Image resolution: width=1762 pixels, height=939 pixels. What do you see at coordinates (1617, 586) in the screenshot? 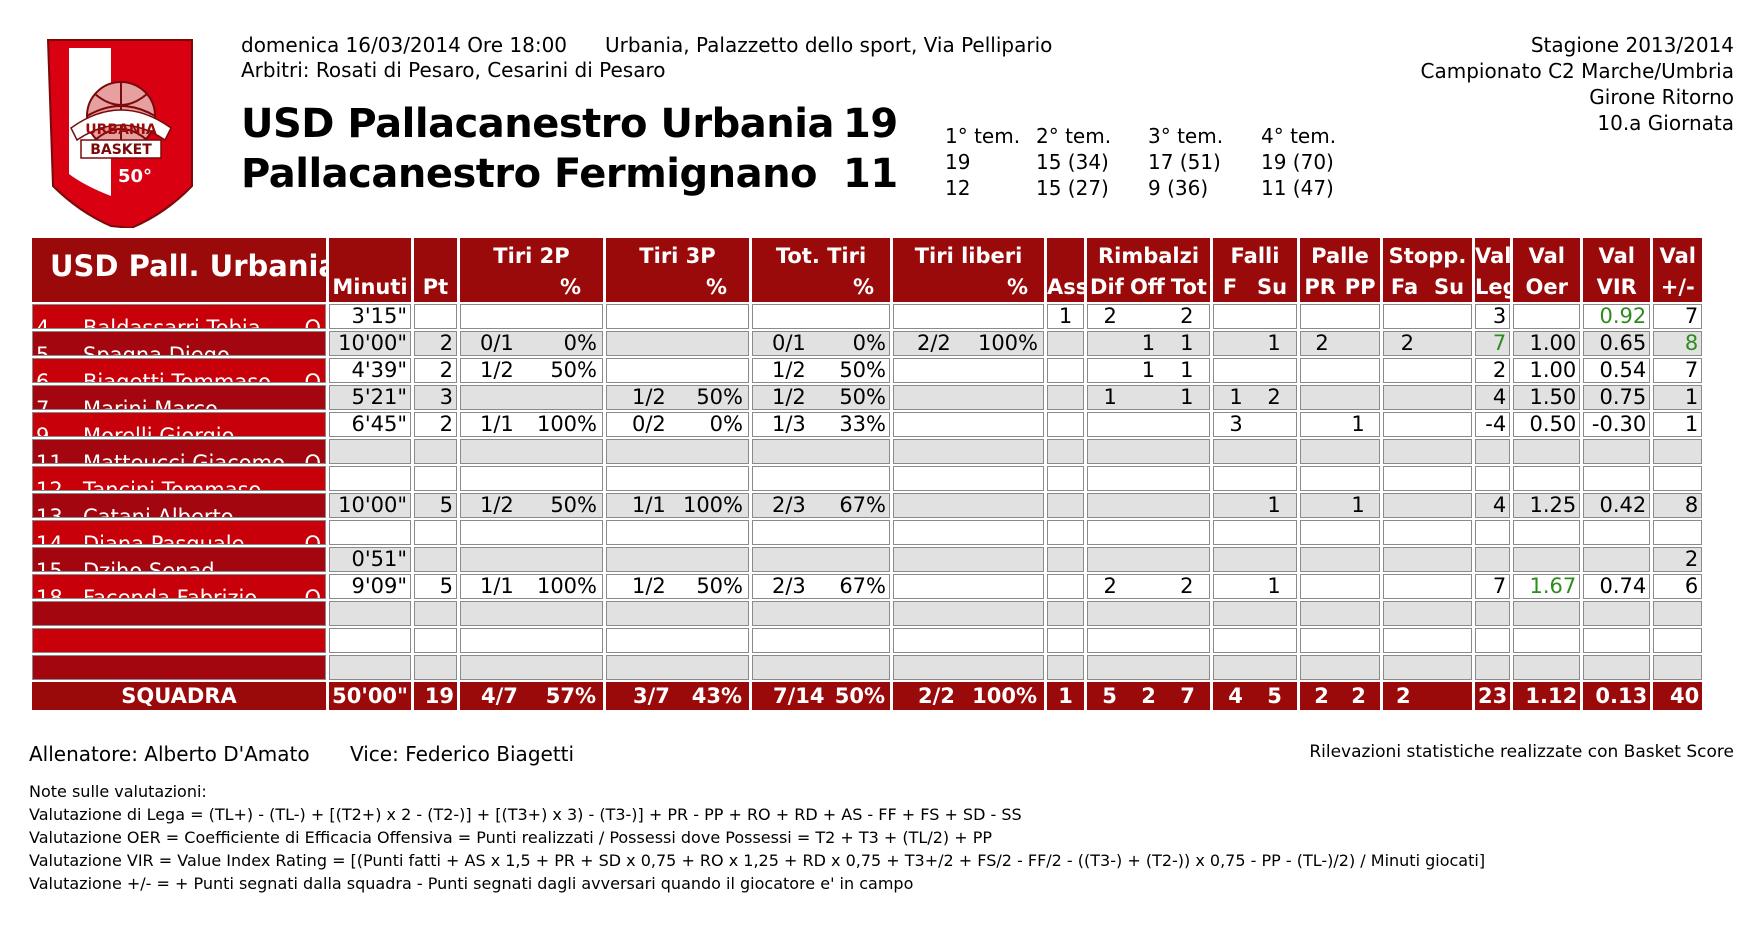
I see `player-vir: 0.74` at bounding box center [1617, 586].